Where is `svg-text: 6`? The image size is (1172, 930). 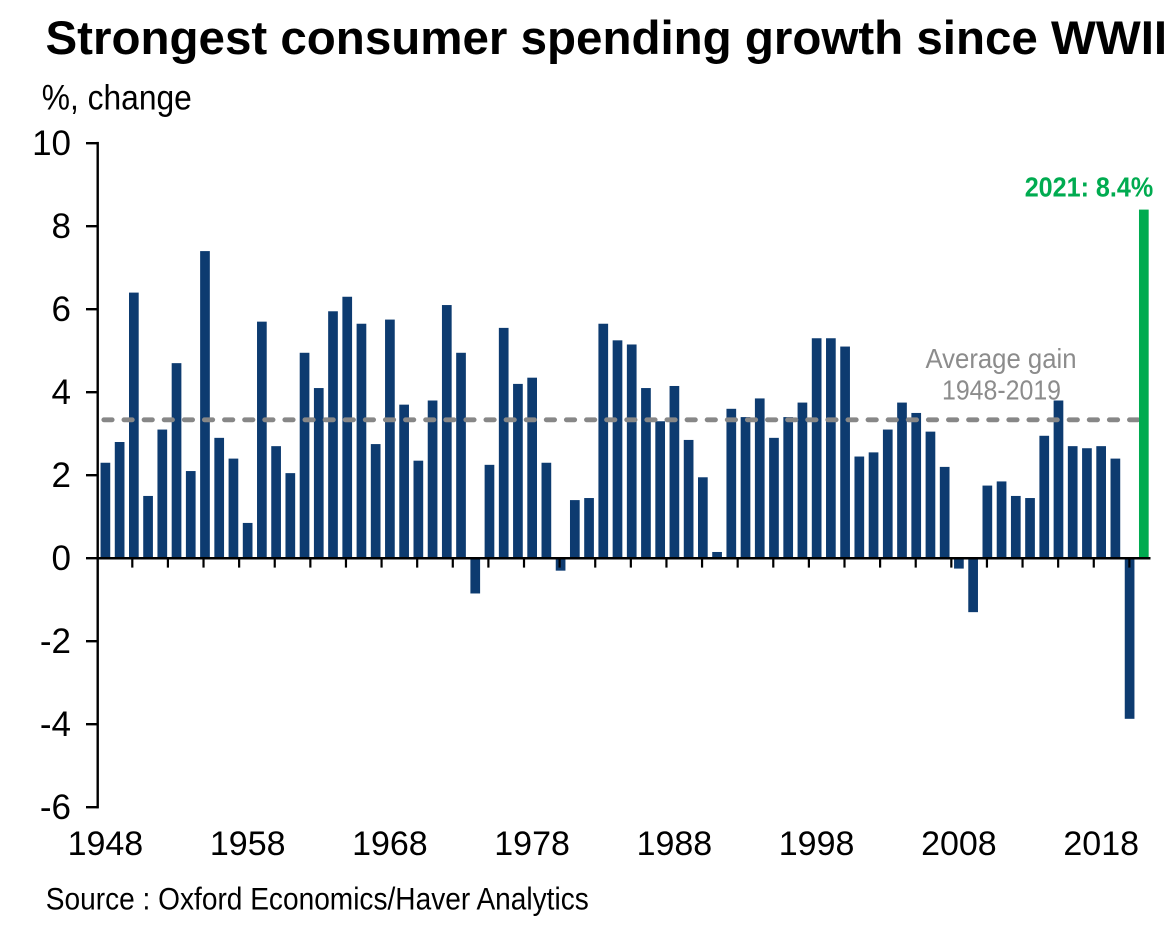
svg-text: 6 is located at coordinates (61, 309).